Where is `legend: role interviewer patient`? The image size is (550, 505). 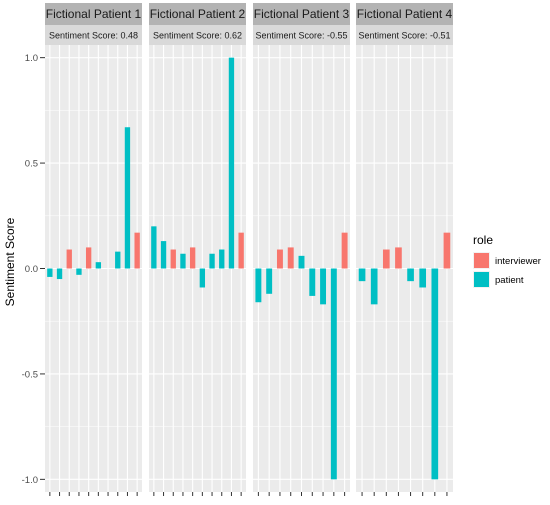
legend: role interviewer patient is located at coordinates (507, 260).